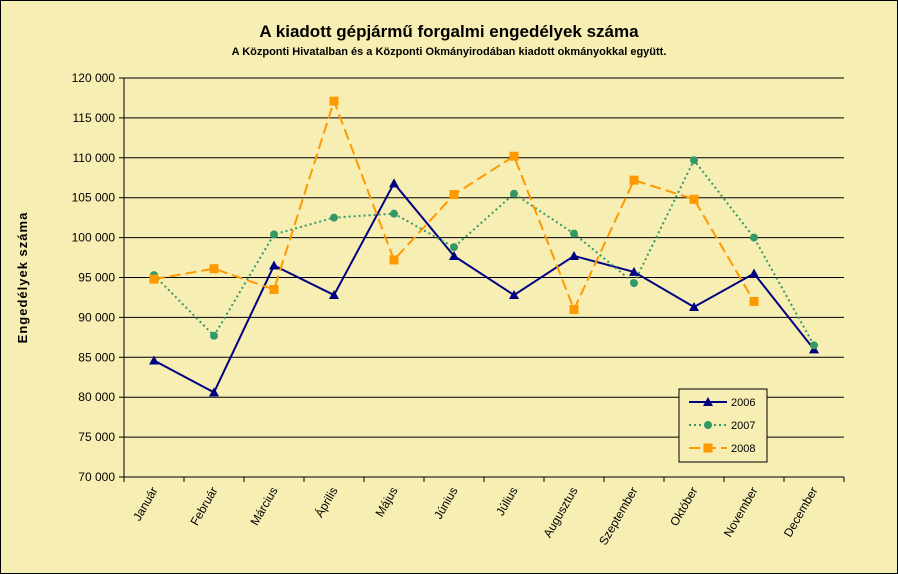 The width and height of the screenshot is (898, 574). What do you see at coordinates (683, 506) in the screenshot?
I see `x-tick-label: Október` at bounding box center [683, 506].